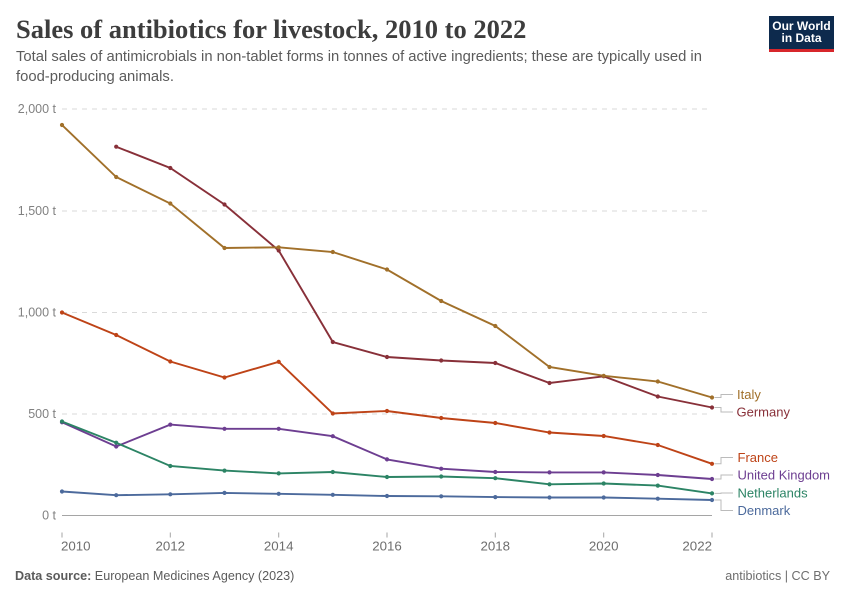  What do you see at coordinates (37, 211) in the screenshot?
I see `svg-text: 1,500 t` at bounding box center [37, 211].